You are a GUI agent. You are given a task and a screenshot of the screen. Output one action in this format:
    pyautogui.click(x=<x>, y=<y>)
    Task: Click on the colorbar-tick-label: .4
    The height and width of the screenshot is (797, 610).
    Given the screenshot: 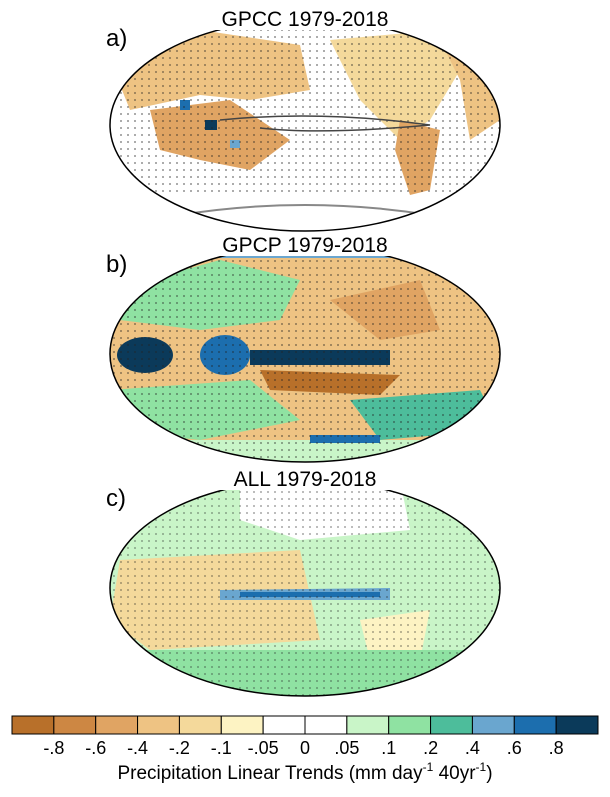 What is the action you would take?
    pyautogui.click(x=472, y=748)
    